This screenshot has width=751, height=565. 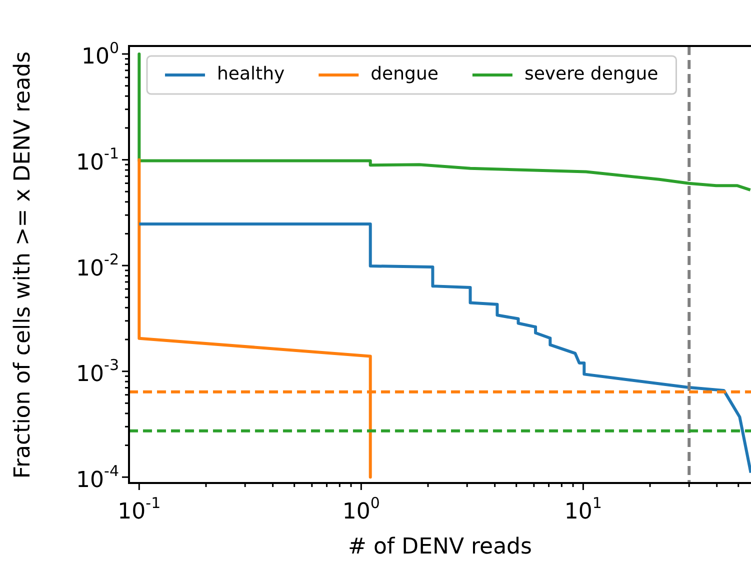 I want to click on y-axis-title: Fraction of cells with >= x DENV reads, so click(x=23, y=265).